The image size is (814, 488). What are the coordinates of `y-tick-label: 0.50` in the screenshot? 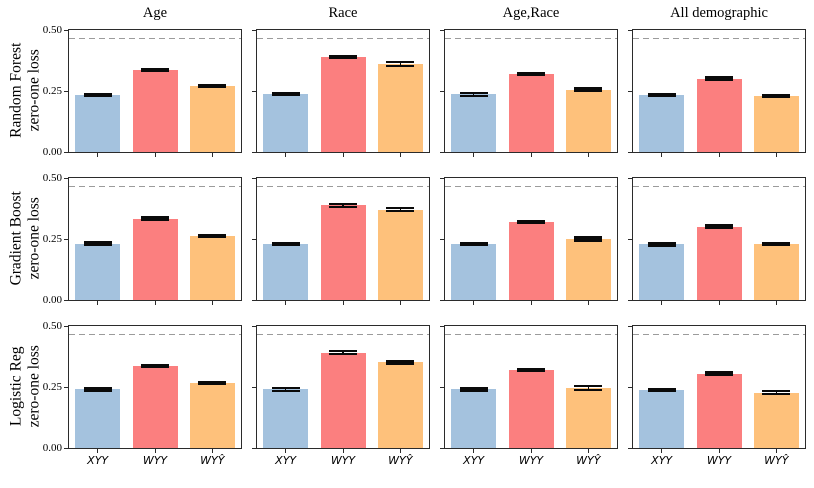 It's located at (52, 178).